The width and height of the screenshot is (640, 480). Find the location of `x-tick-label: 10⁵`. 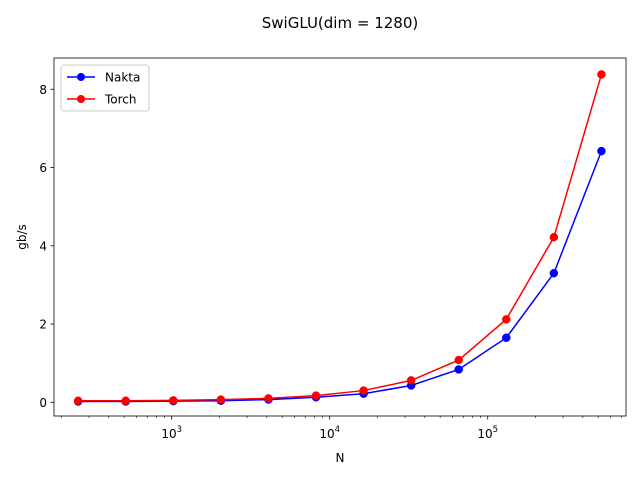

x-tick-label: 10⁵ is located at coordinates (487, 433).